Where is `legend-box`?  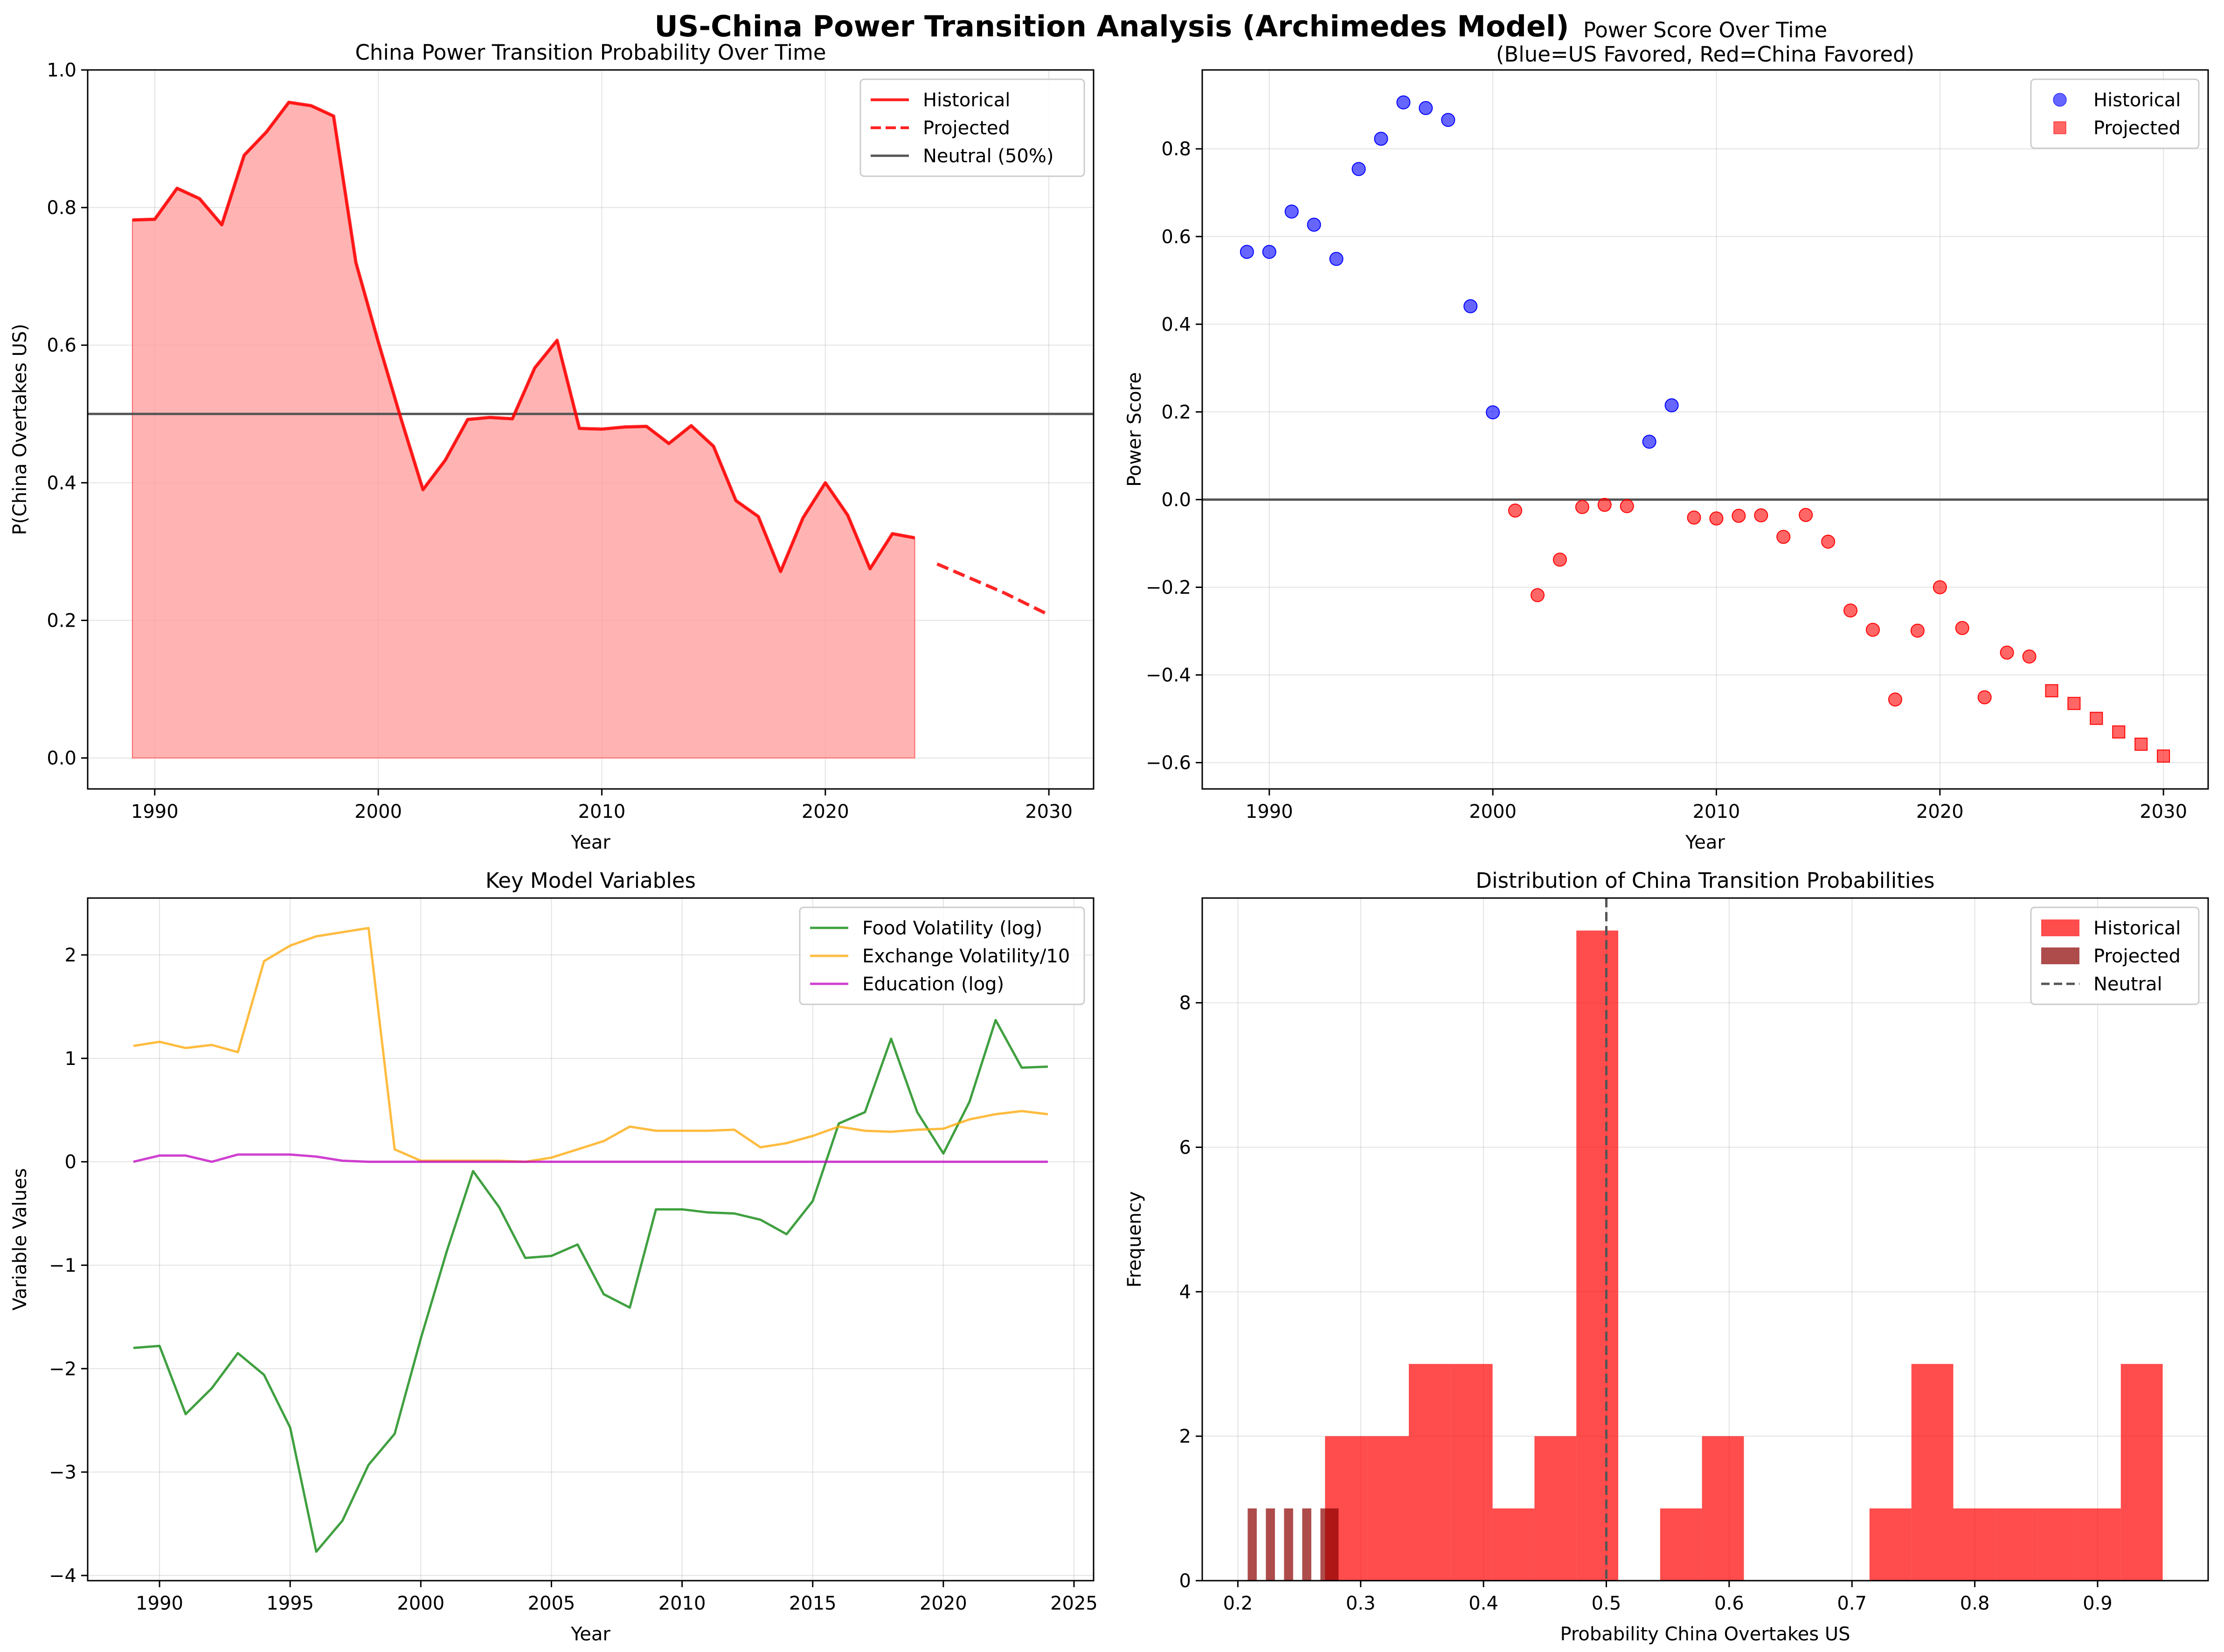 legend-box is located at coordinates (942, 956).